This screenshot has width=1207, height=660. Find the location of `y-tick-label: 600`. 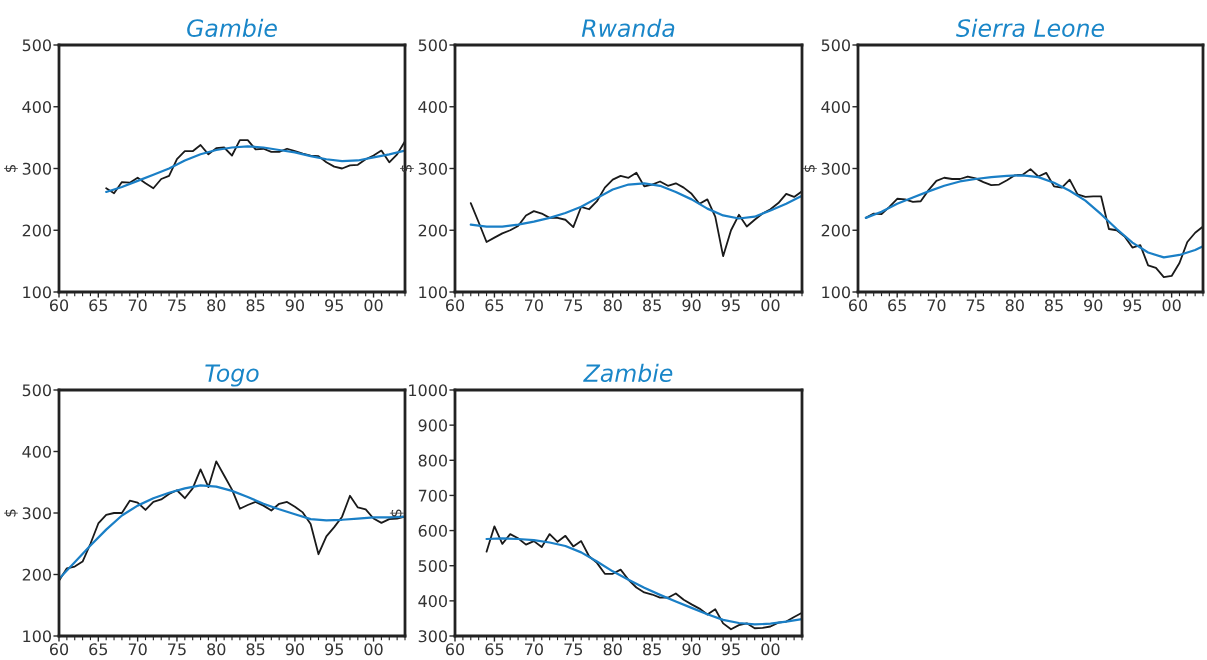

y-tick-label: 600 is located at coordinates (432, 530).